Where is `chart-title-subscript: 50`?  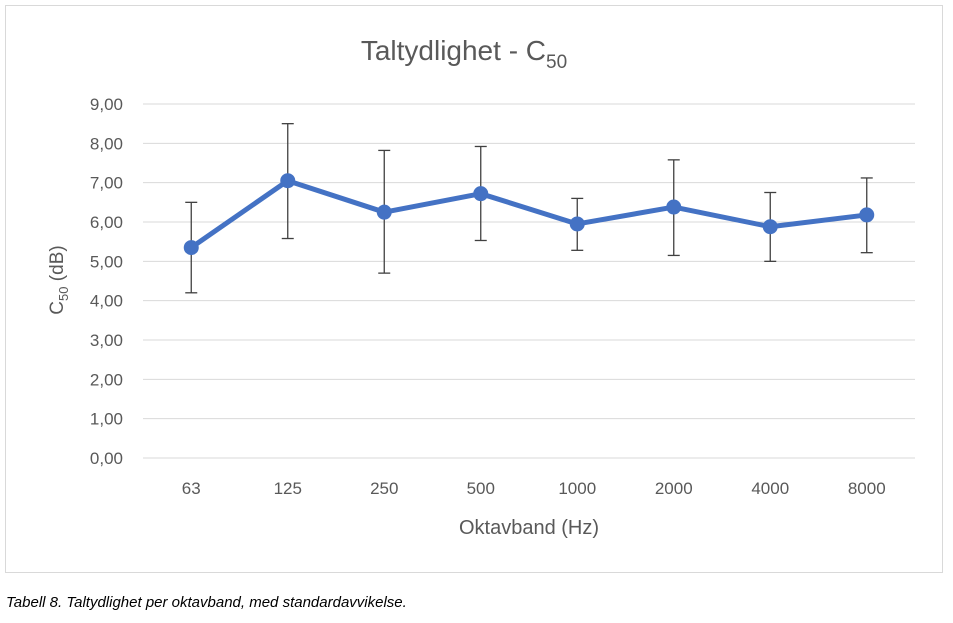 chart-title-subscript: 50 is located at coordinates (556, 62).